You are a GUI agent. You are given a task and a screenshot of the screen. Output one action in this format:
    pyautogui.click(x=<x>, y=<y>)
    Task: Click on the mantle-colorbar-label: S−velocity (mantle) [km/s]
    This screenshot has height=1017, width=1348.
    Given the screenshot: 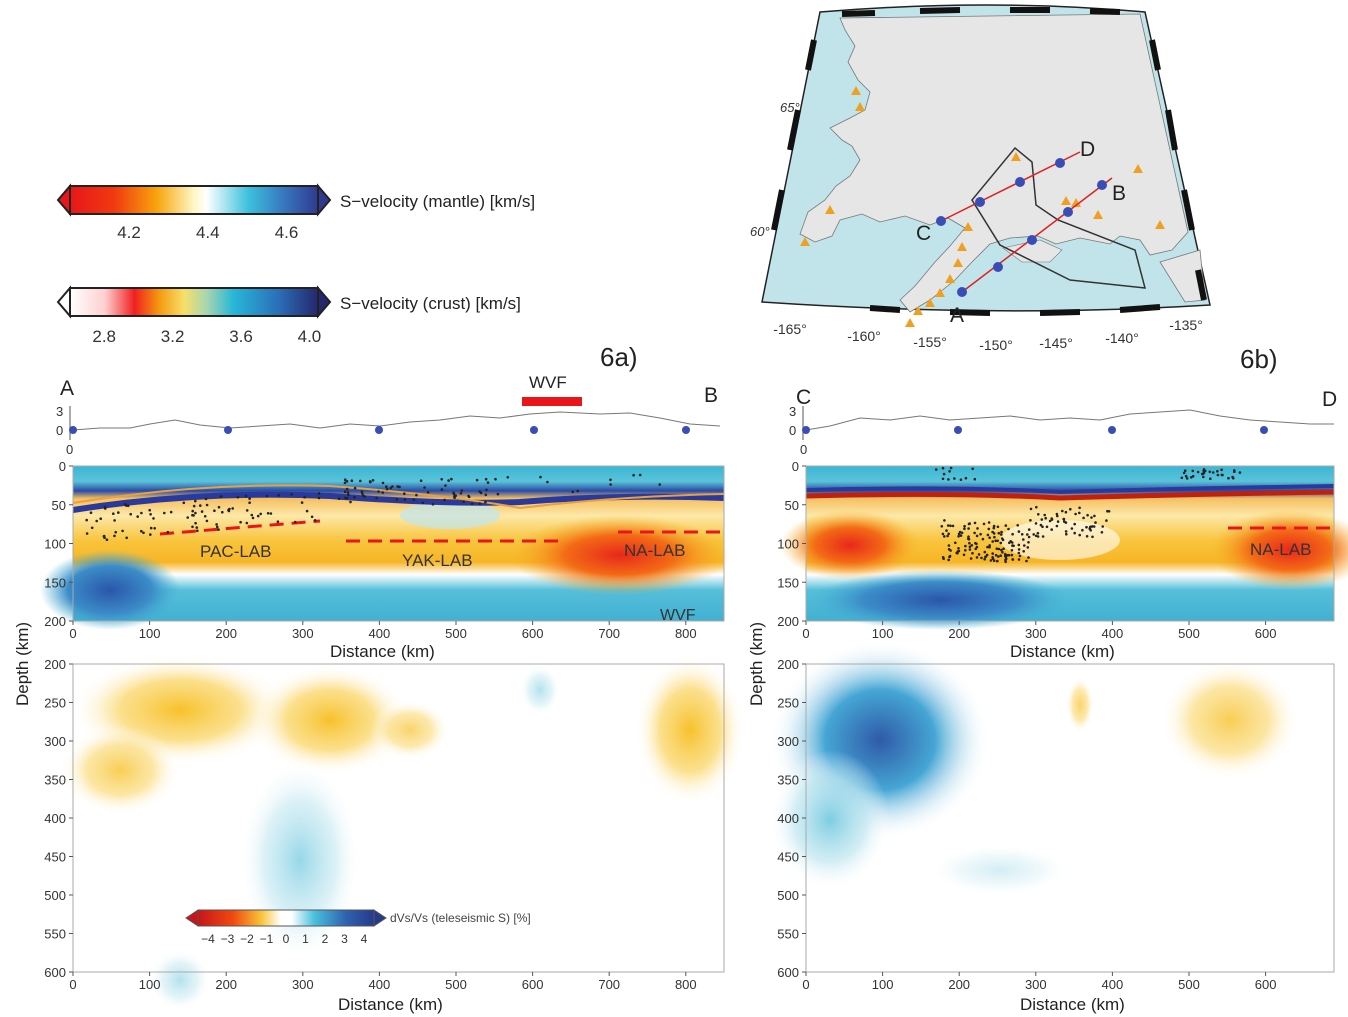 What is the action you would take?
    pyautogui.click(x=437, y=201)
    